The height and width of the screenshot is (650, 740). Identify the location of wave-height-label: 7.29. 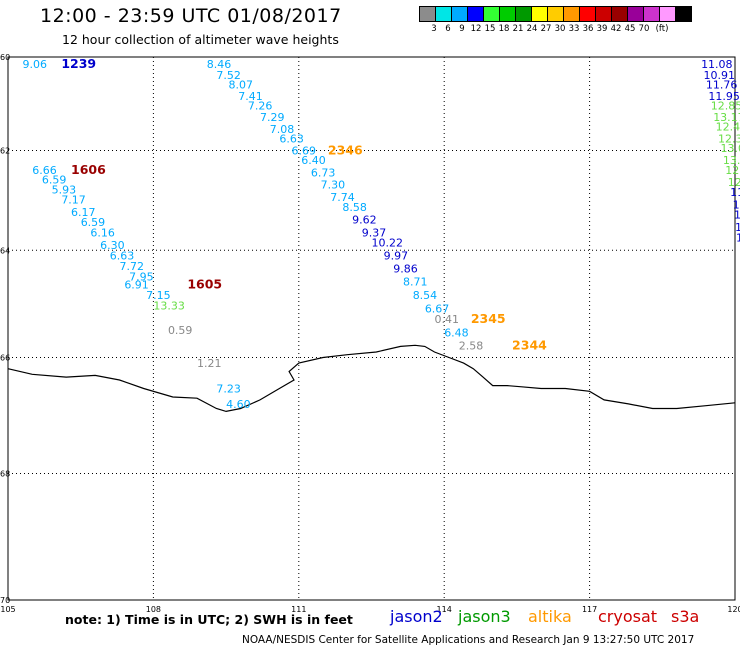
(272, 117).